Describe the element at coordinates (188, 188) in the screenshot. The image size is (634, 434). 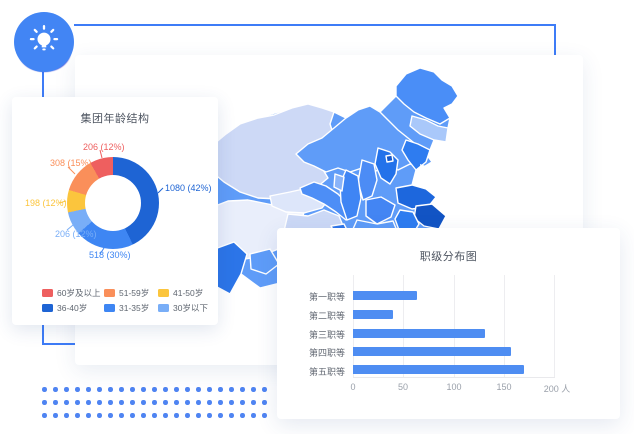
I see `donut-label-36-40: 1080 (42%)` at that location.